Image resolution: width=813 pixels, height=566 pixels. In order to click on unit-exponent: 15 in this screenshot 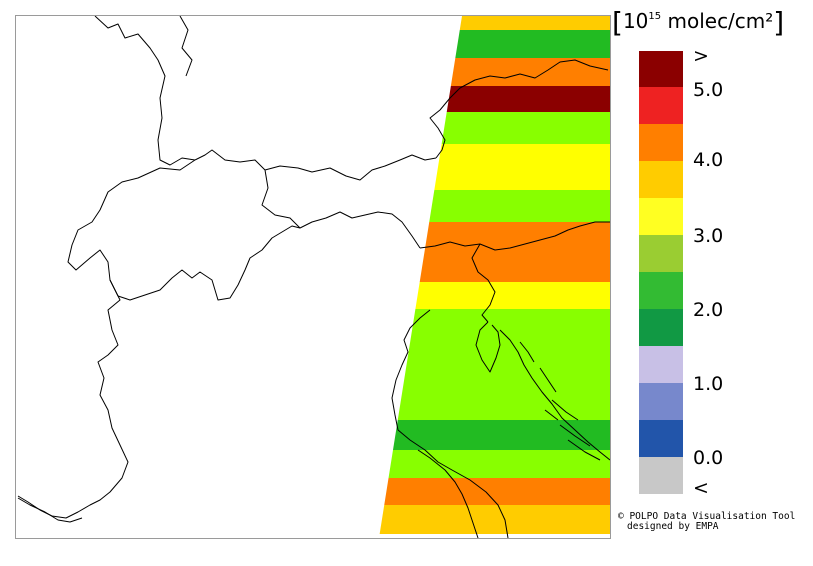, I will do `click(655, 16)`.